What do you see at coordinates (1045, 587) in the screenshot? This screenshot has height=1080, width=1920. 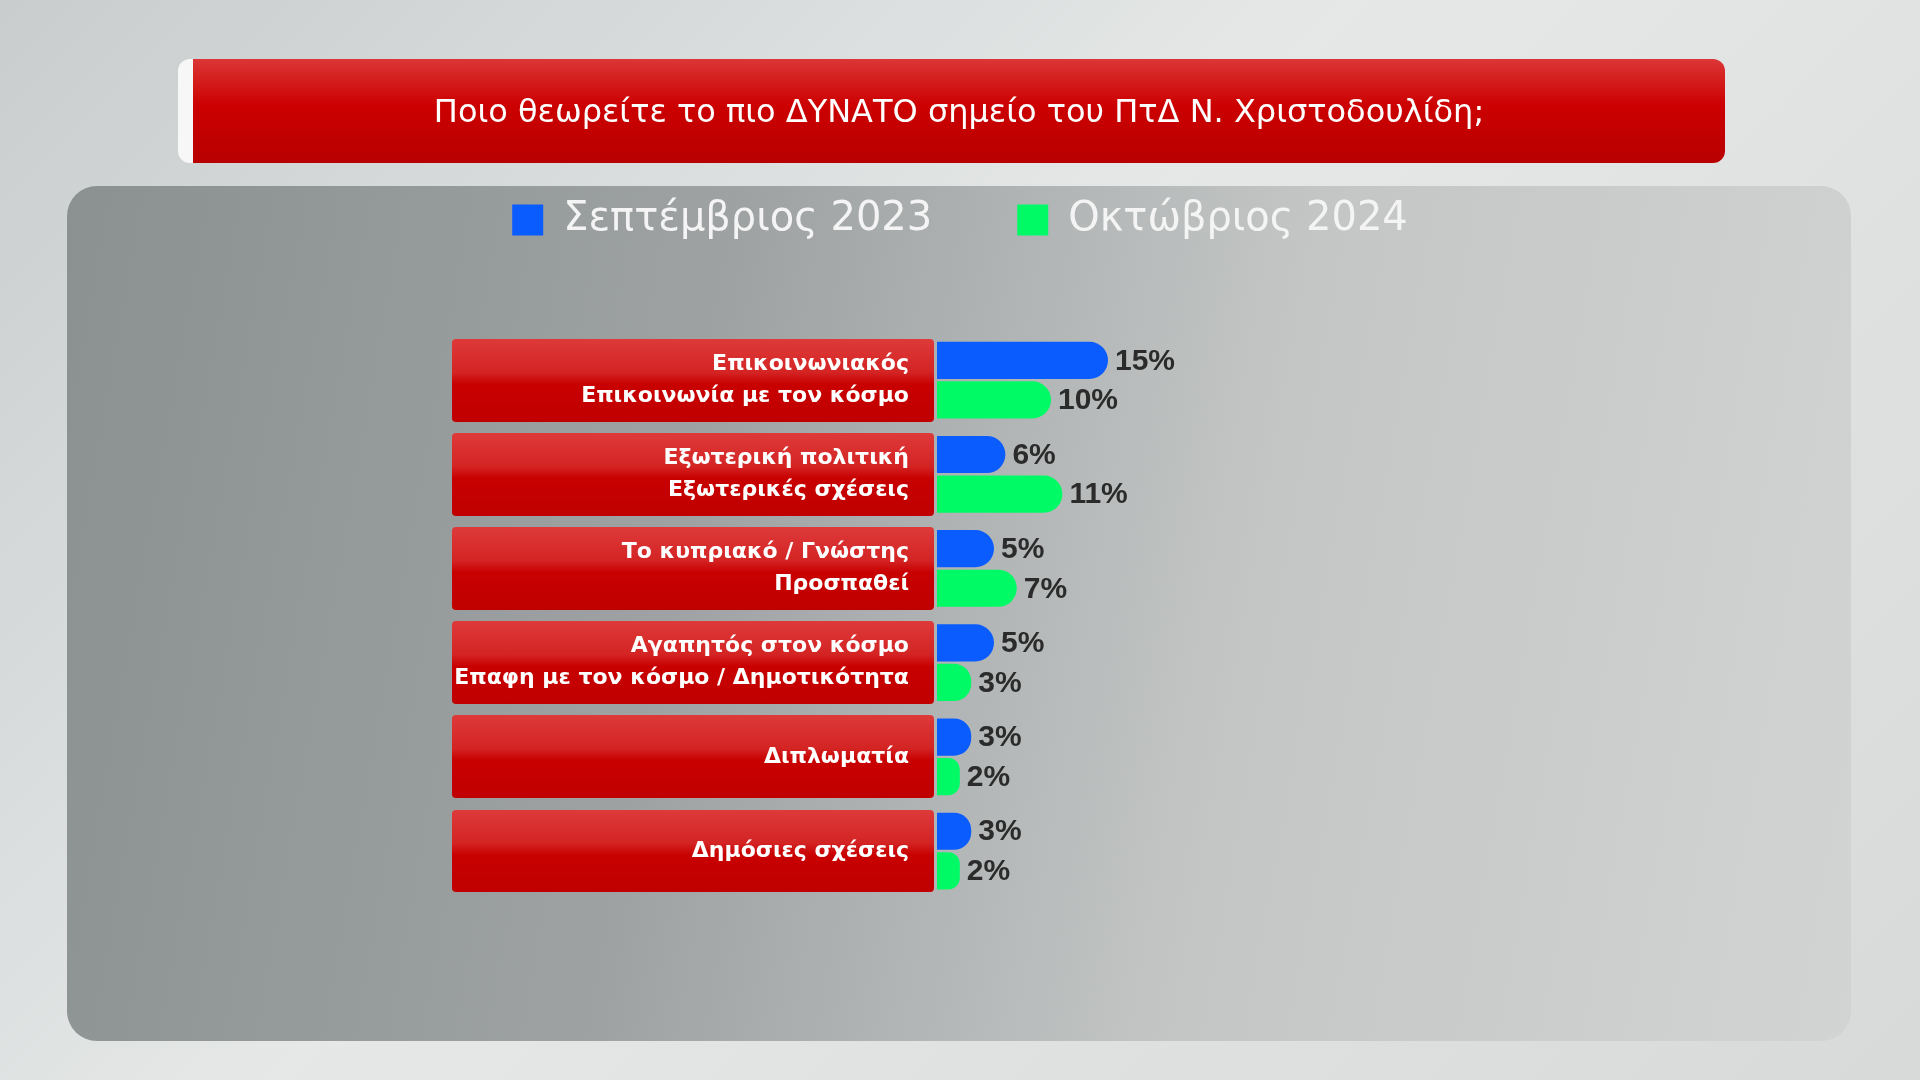 I see `data-label: 7%` at bounding box center [1045, 587].